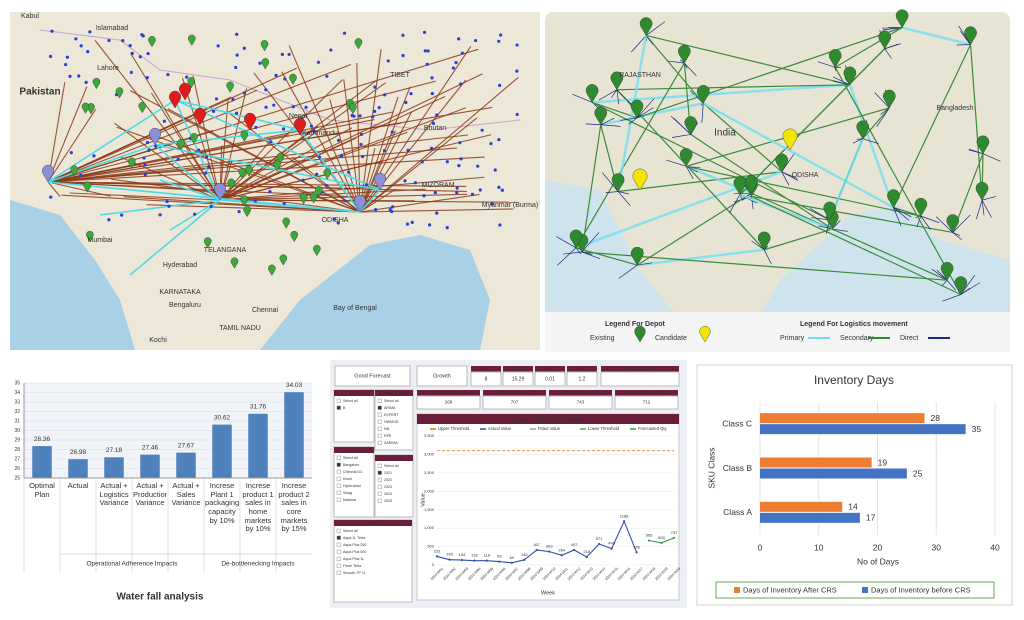  What do you see at coordinates (510, 205) in the screenshot?
I see `map-label: Myanmar (Burma)` at bounding box center [510, 205].